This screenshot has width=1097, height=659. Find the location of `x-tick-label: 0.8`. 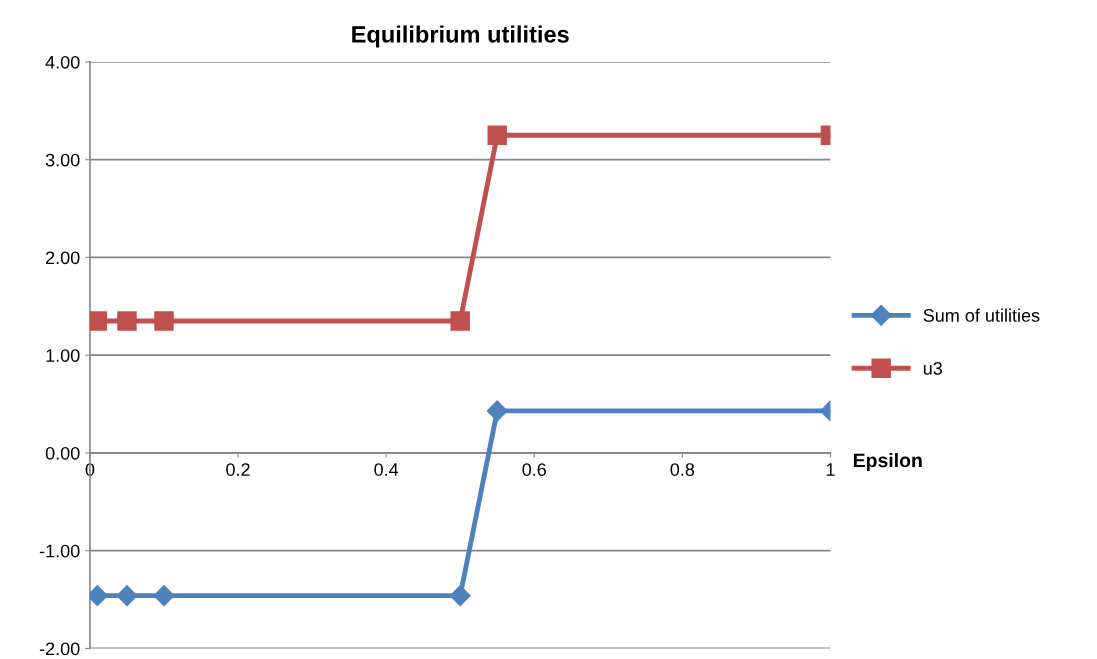

x-tick-label: 0.8 is located at coordinates (682, 469).